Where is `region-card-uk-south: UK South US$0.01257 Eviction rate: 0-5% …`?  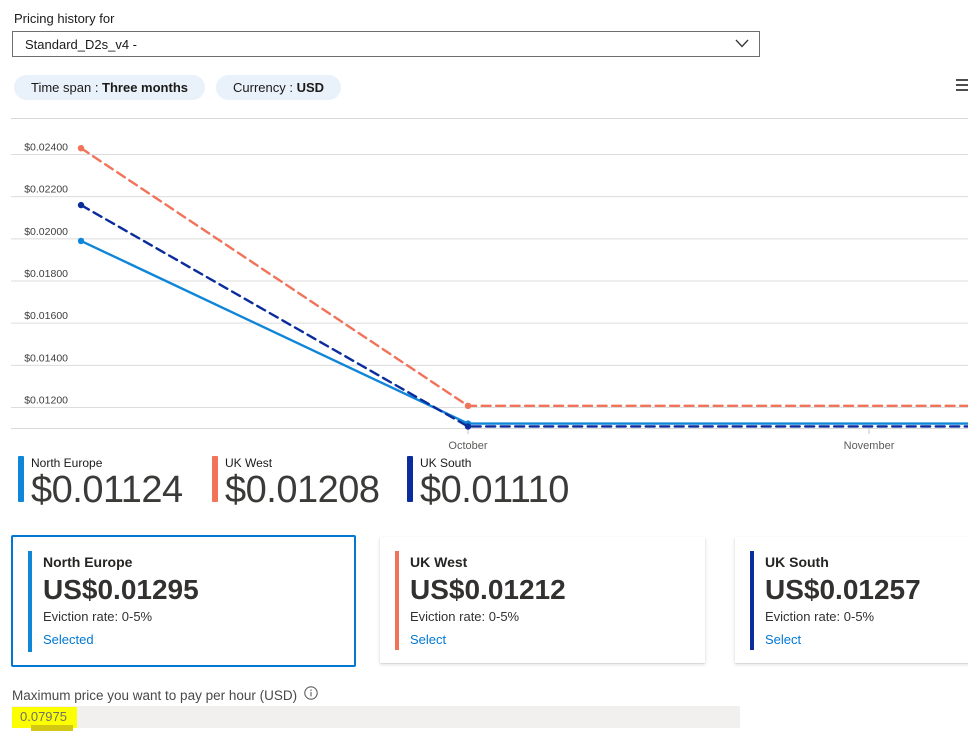
region-card-uk-south: UK South US$0.01257 Eviction rate: 0-5% … is located at coordinates (851, 600).